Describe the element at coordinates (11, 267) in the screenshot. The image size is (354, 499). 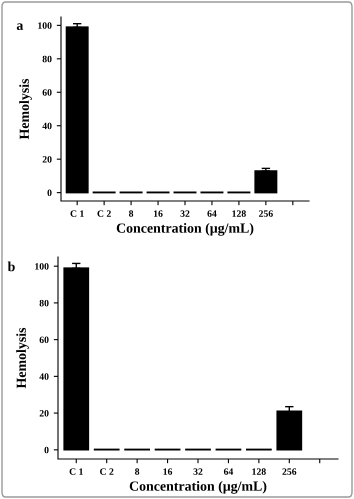
I see `chart-title: b` at that location.